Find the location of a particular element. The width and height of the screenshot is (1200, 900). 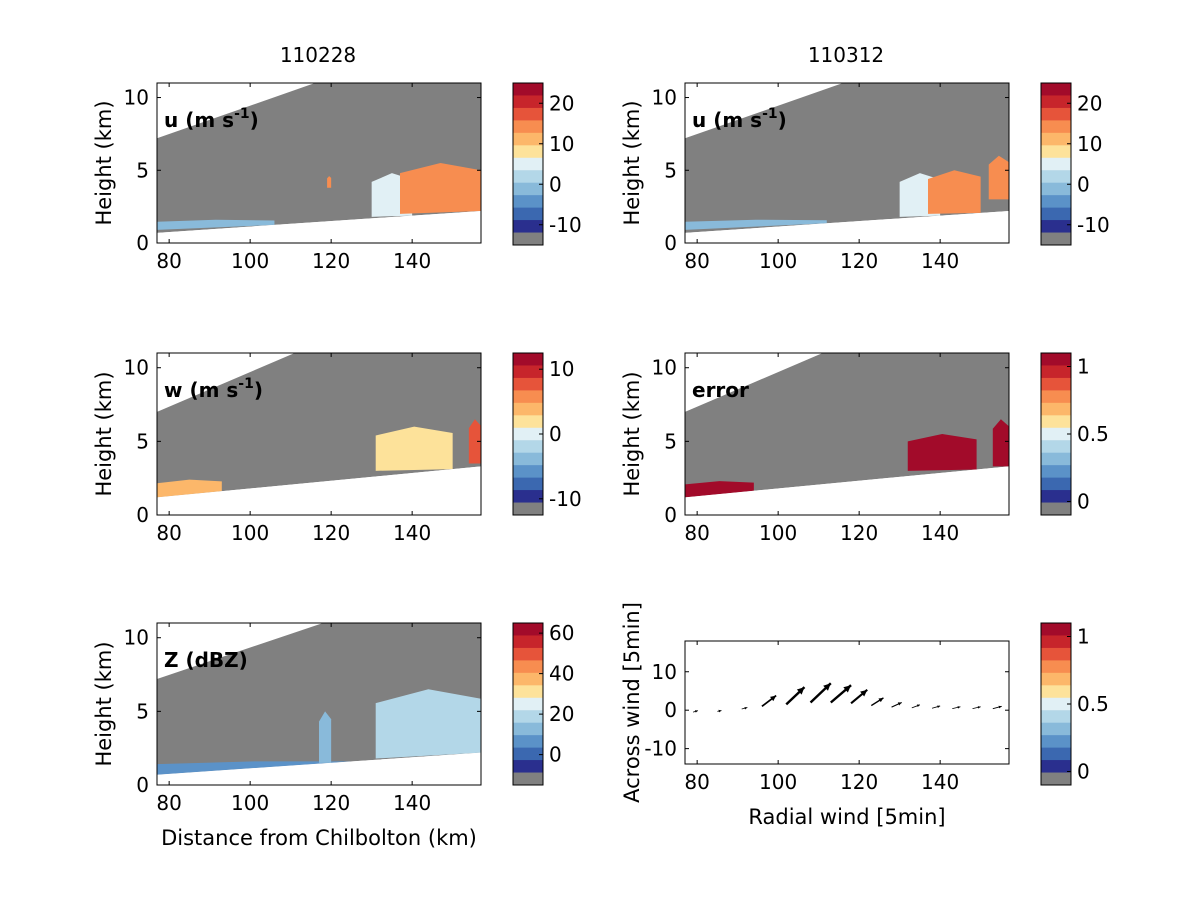

column-title-left: 110228 is located at coordinates (318, 55).